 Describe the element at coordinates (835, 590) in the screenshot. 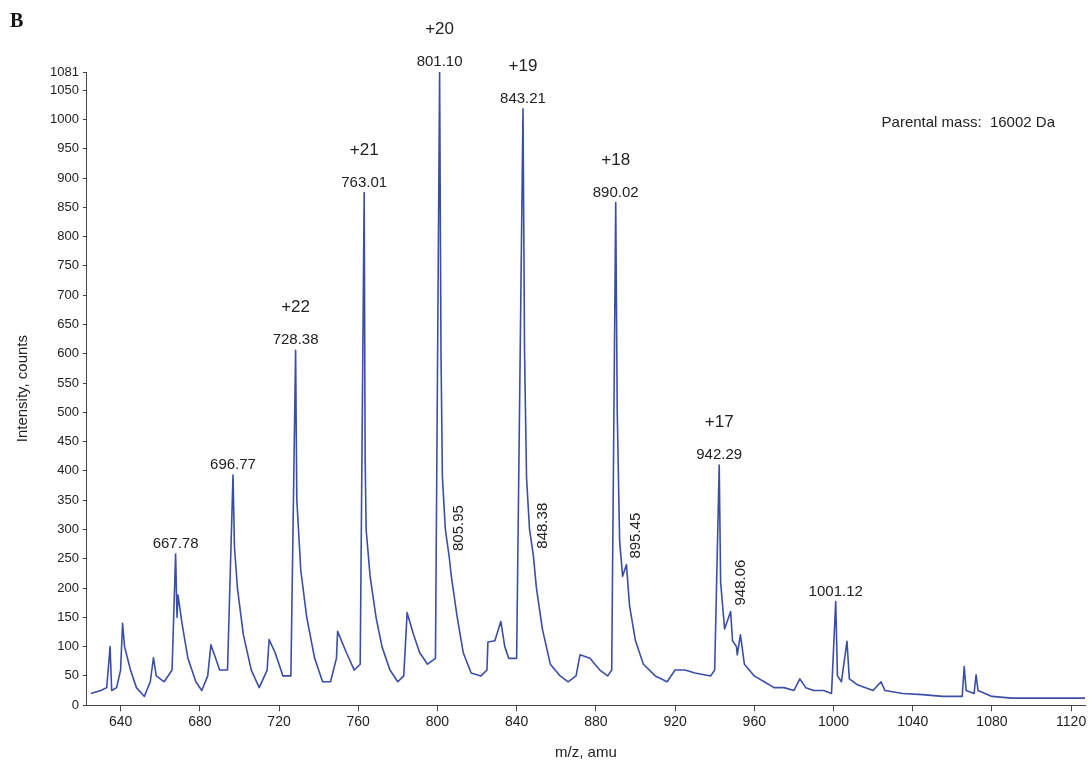

I see `annotation: 1001.12` at that location.